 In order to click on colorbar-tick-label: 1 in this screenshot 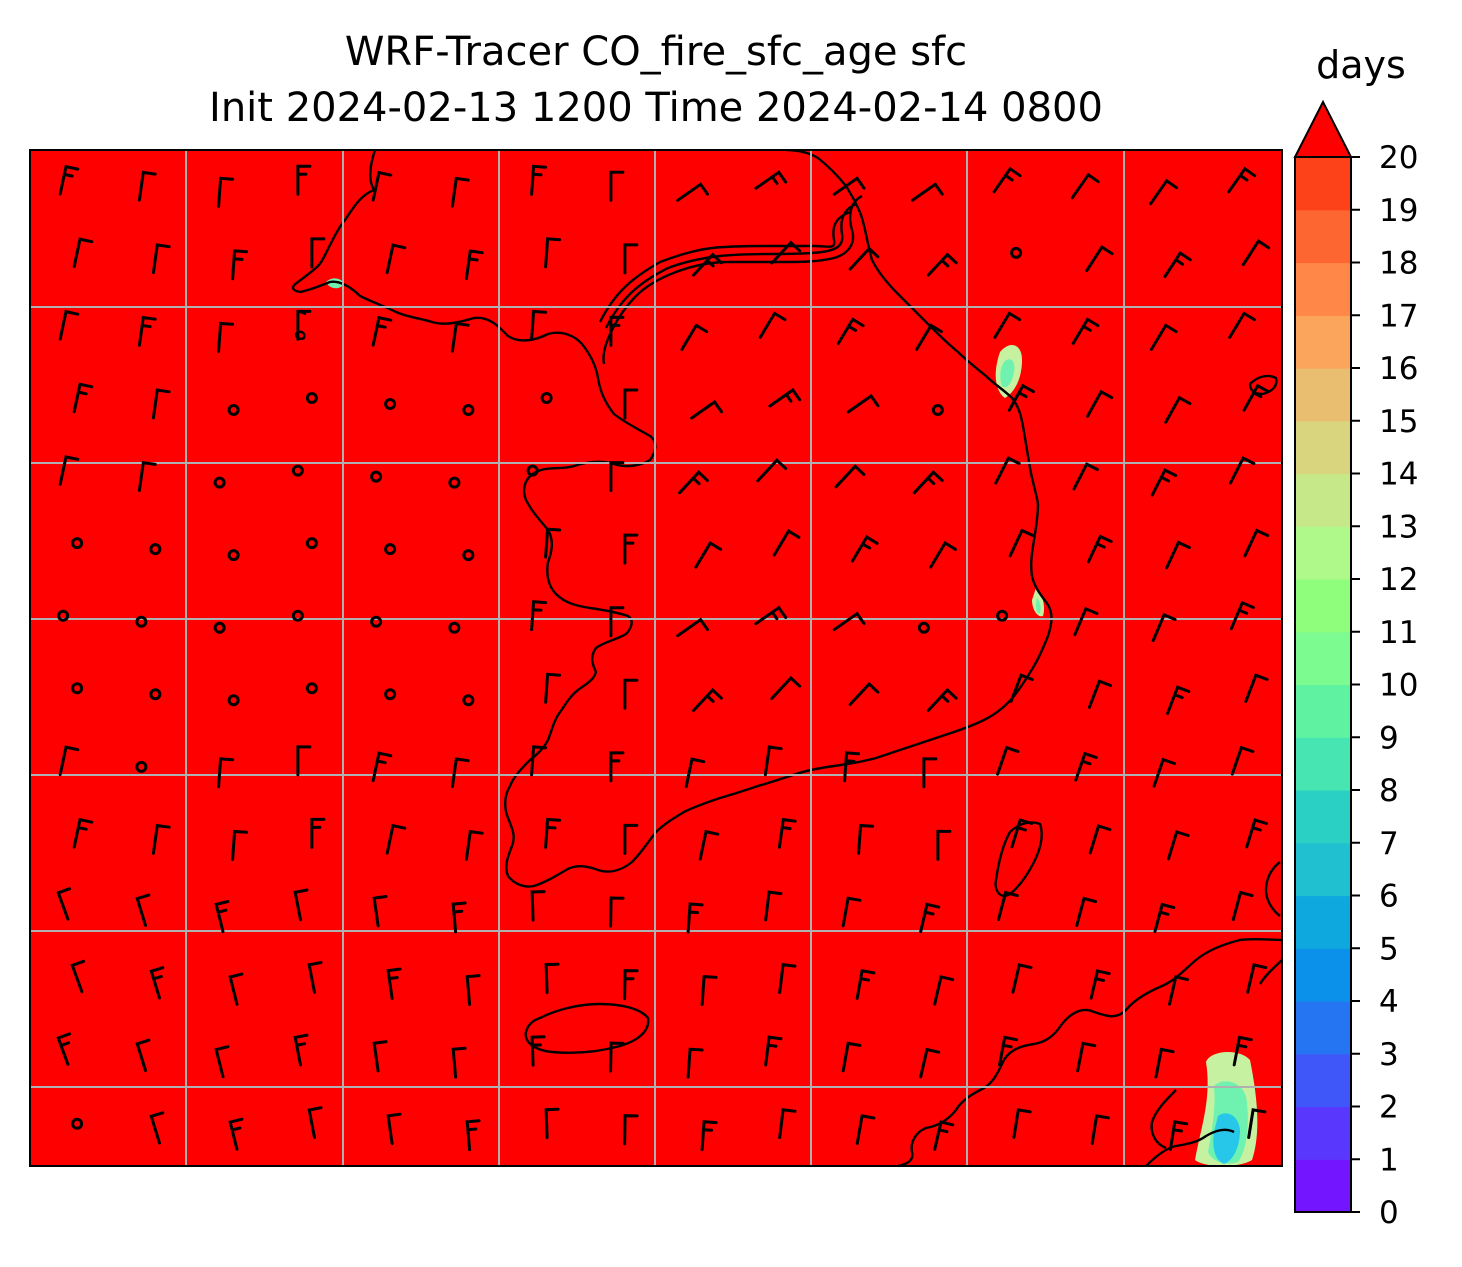, I will do `click(1389, 1160)`.